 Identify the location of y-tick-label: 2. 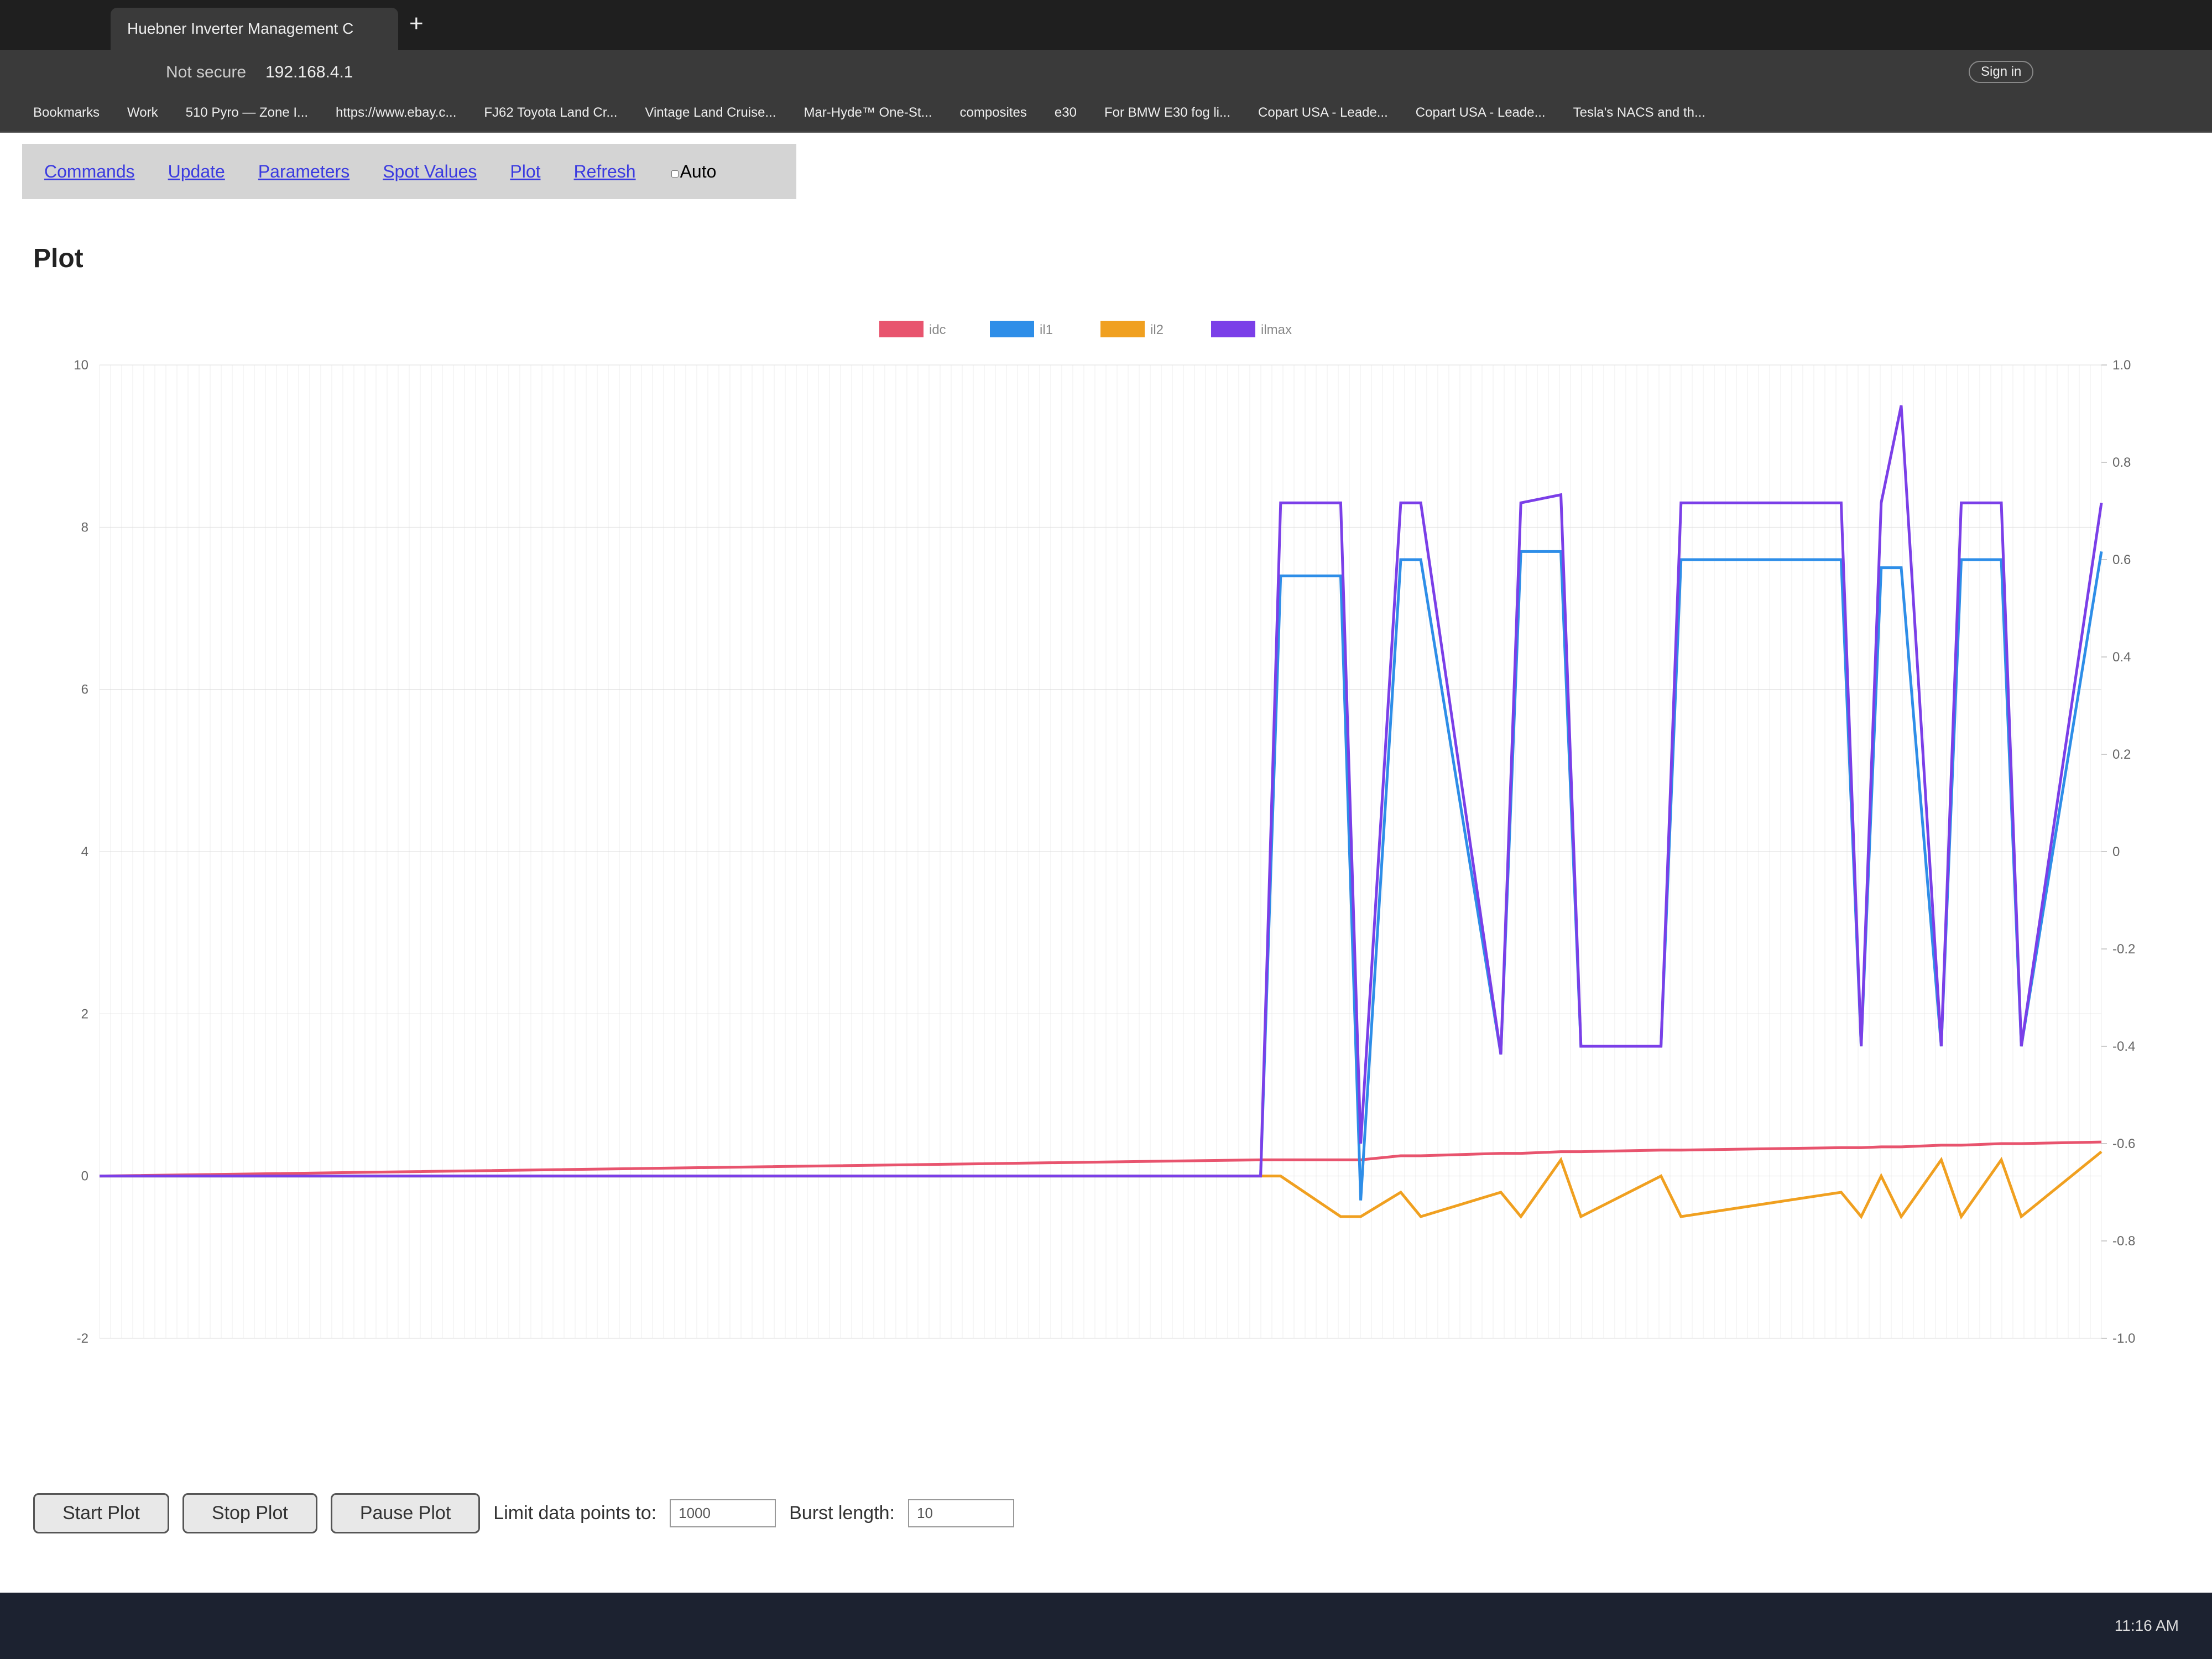
(85, 1014).